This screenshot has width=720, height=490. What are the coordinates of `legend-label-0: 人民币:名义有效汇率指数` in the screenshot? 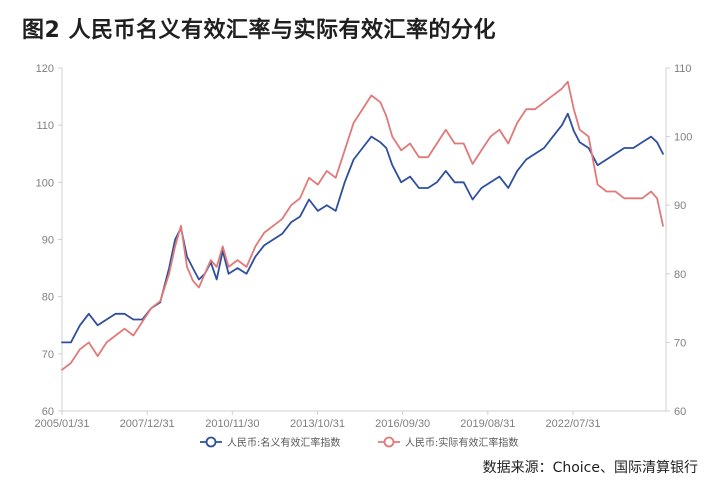 It's located at (283, 442).